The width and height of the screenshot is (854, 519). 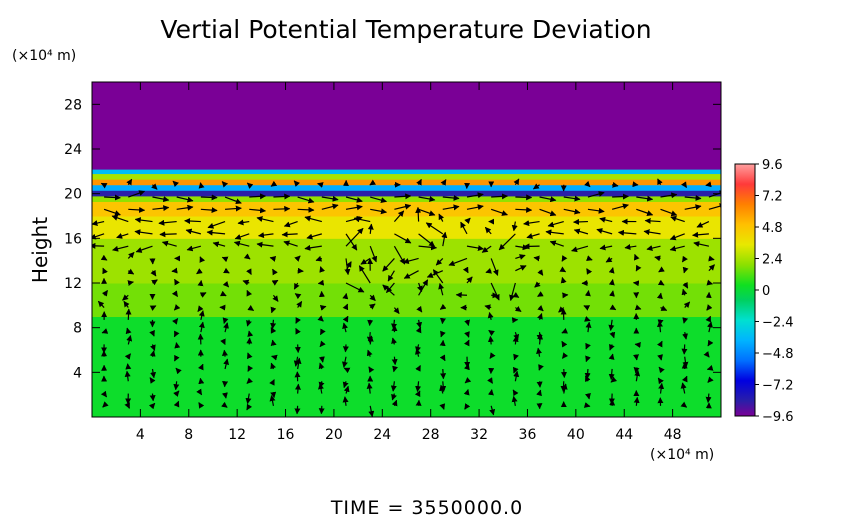 I want to click on x-tick-label: 4, so click(x=140, y=435).